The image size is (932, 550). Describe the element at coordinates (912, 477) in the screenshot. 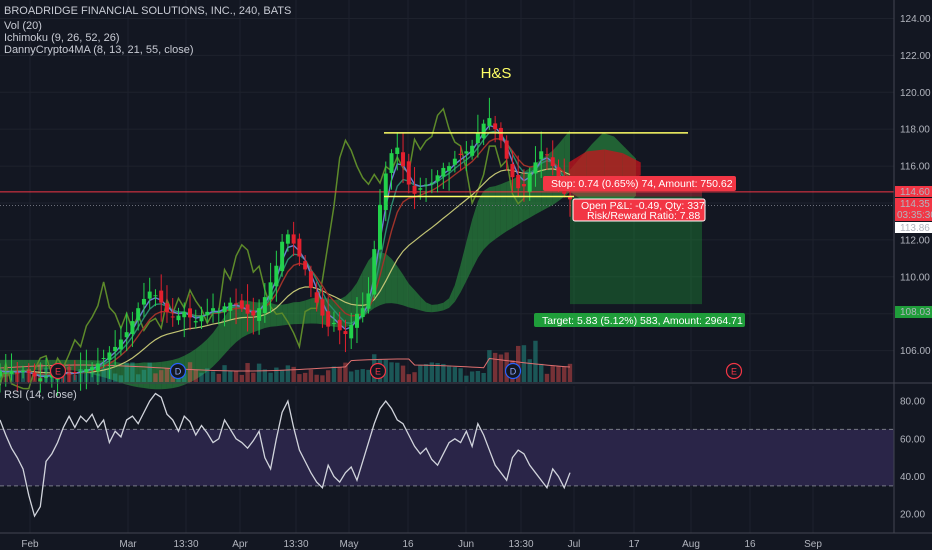

I see `rsi-tick-label: 40.00` at that location.